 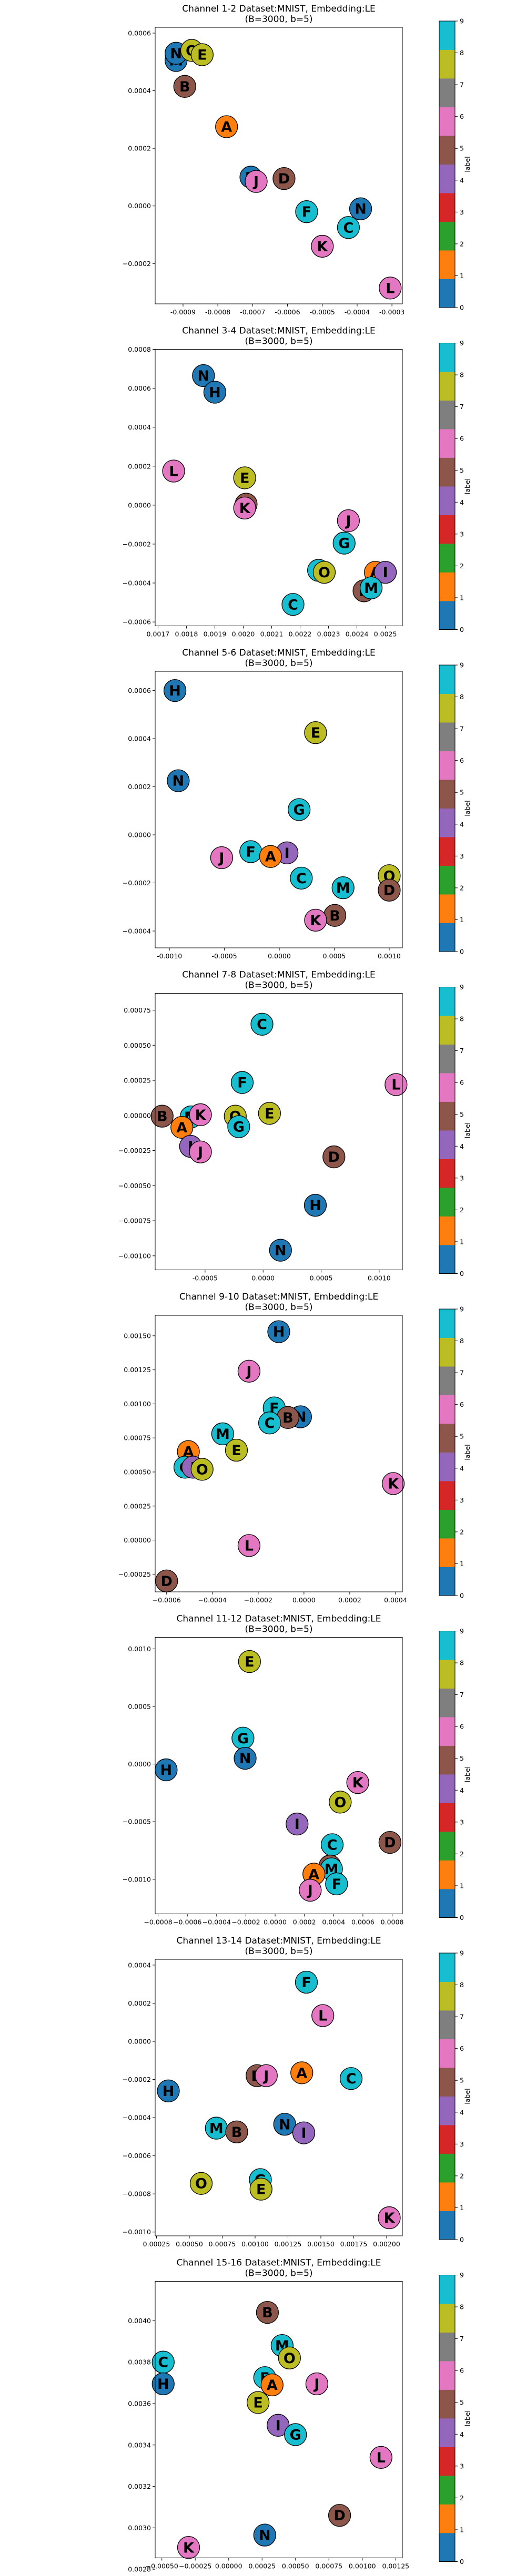 I want to click on colorbar-frame, so click(x=447, y=808).